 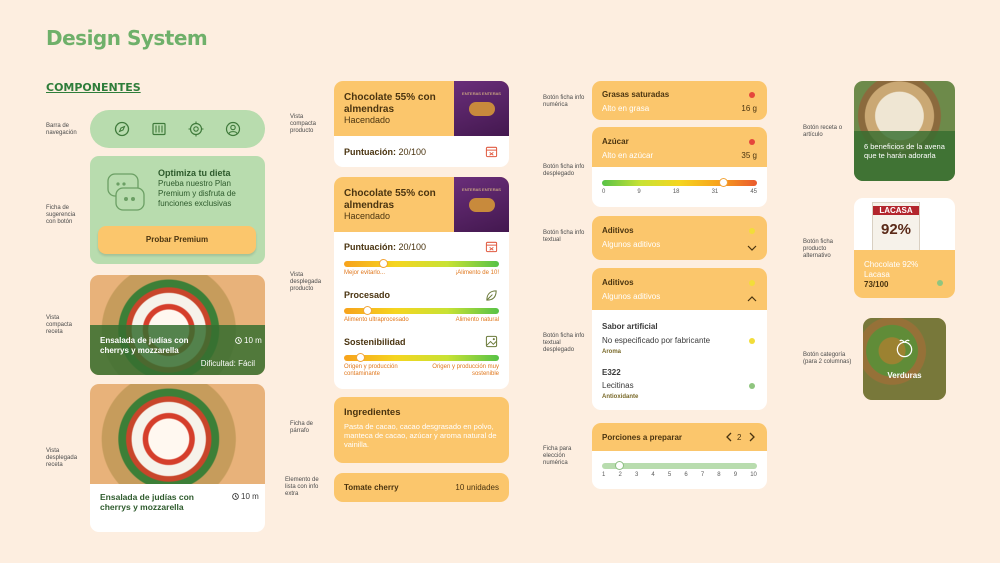 What do you see at coordinates (61, 215) in the screenshot?
I see `label-suggestion: Ficha de sugerencia con botón` at bounding box center [61, 215].